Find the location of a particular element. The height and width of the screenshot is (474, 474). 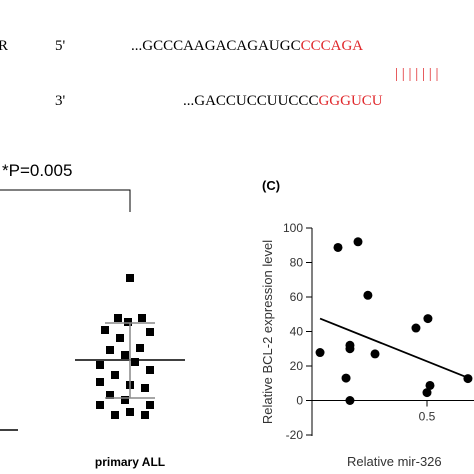

prime: 3' is located at coordinates (60, 101).